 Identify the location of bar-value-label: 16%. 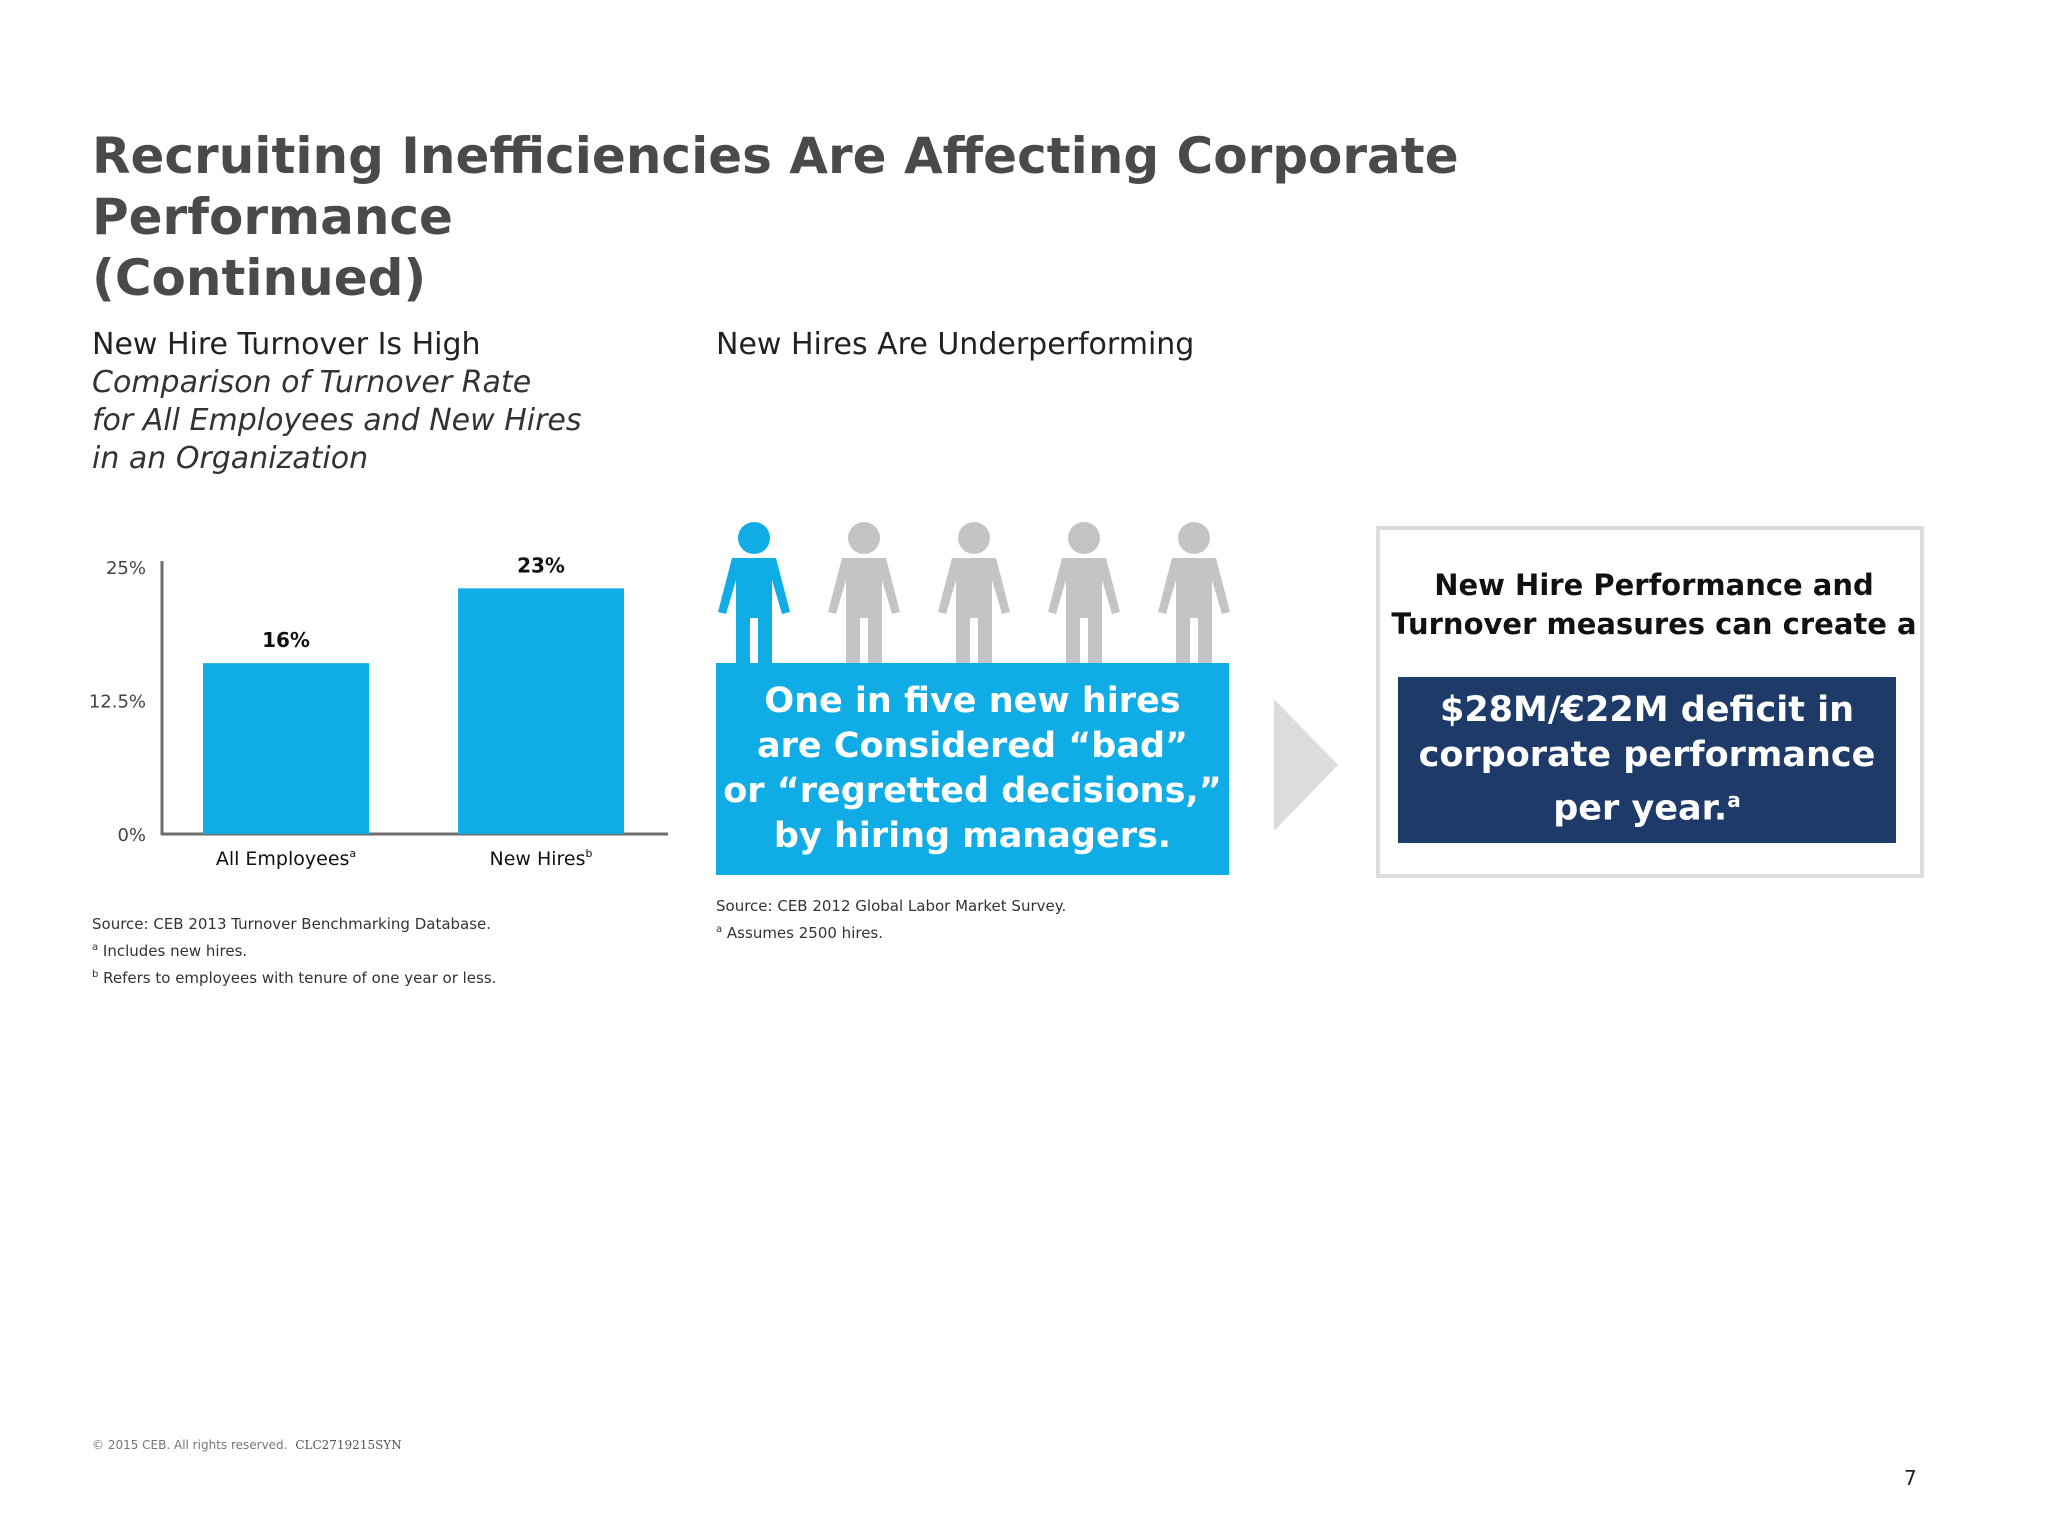
(286, 640).